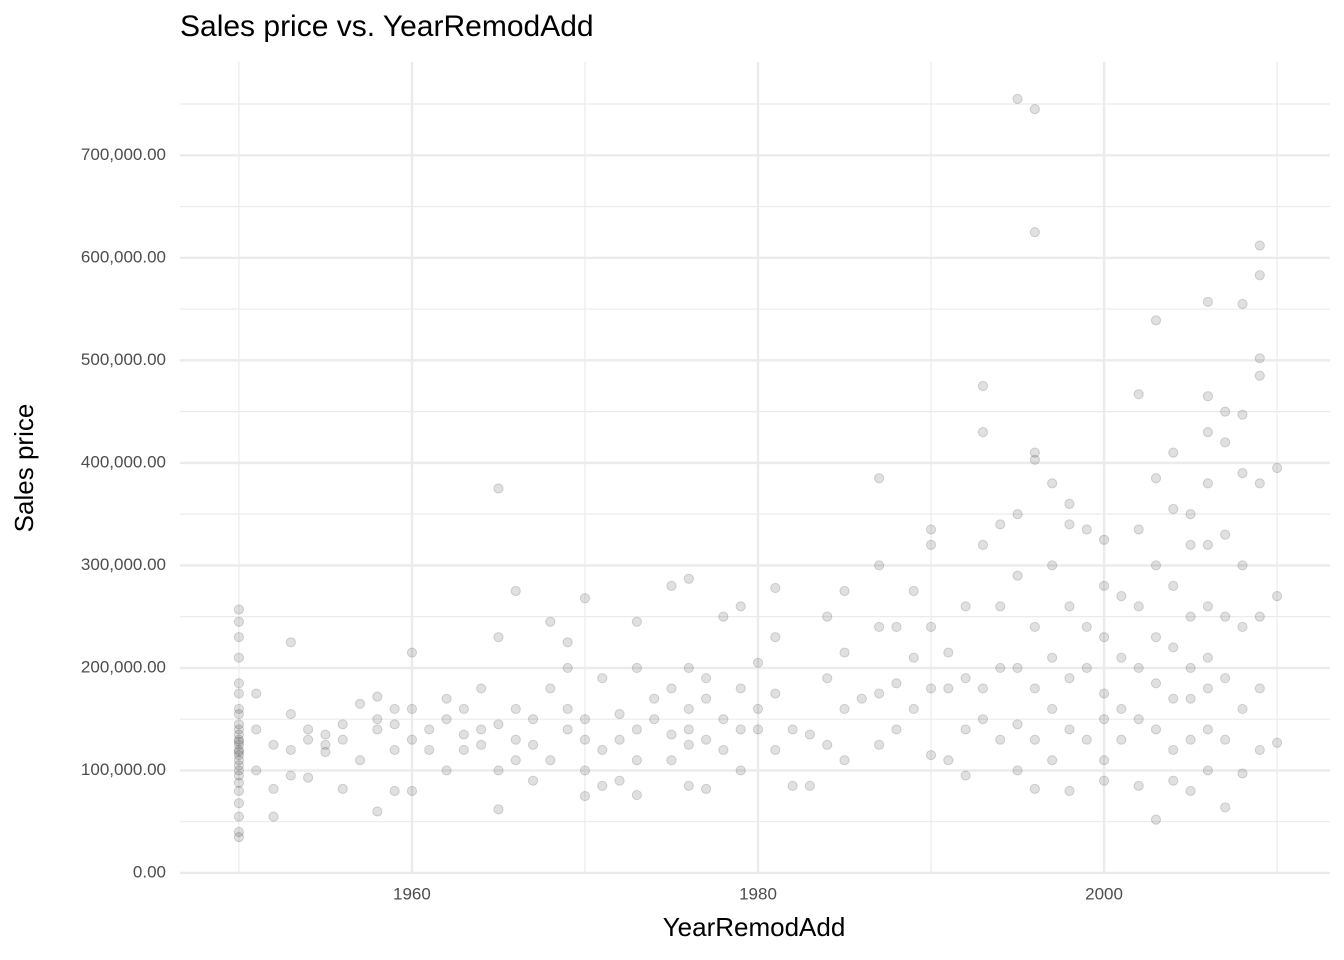  Describe the element at coordinates (123, 564) in the screenshot. I see `y-tick-label: 300,000.00` at that location.